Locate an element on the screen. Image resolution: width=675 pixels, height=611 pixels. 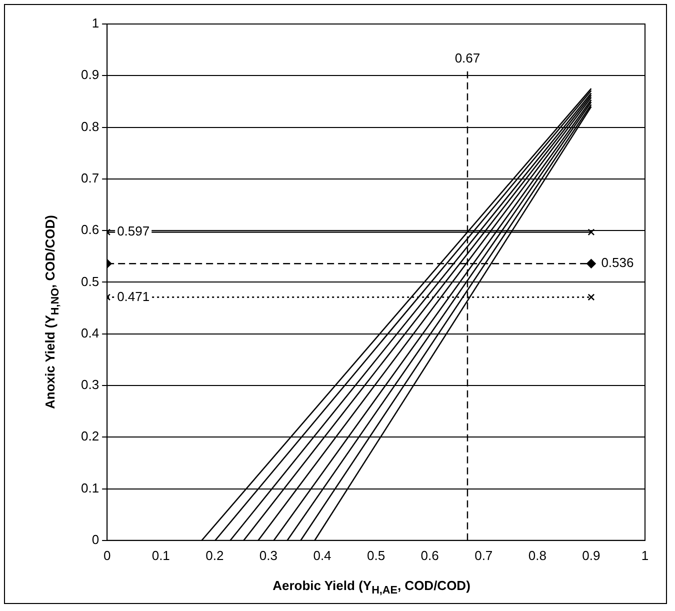
y-tick-label: 0.2 is located at coordinates (90, 436).